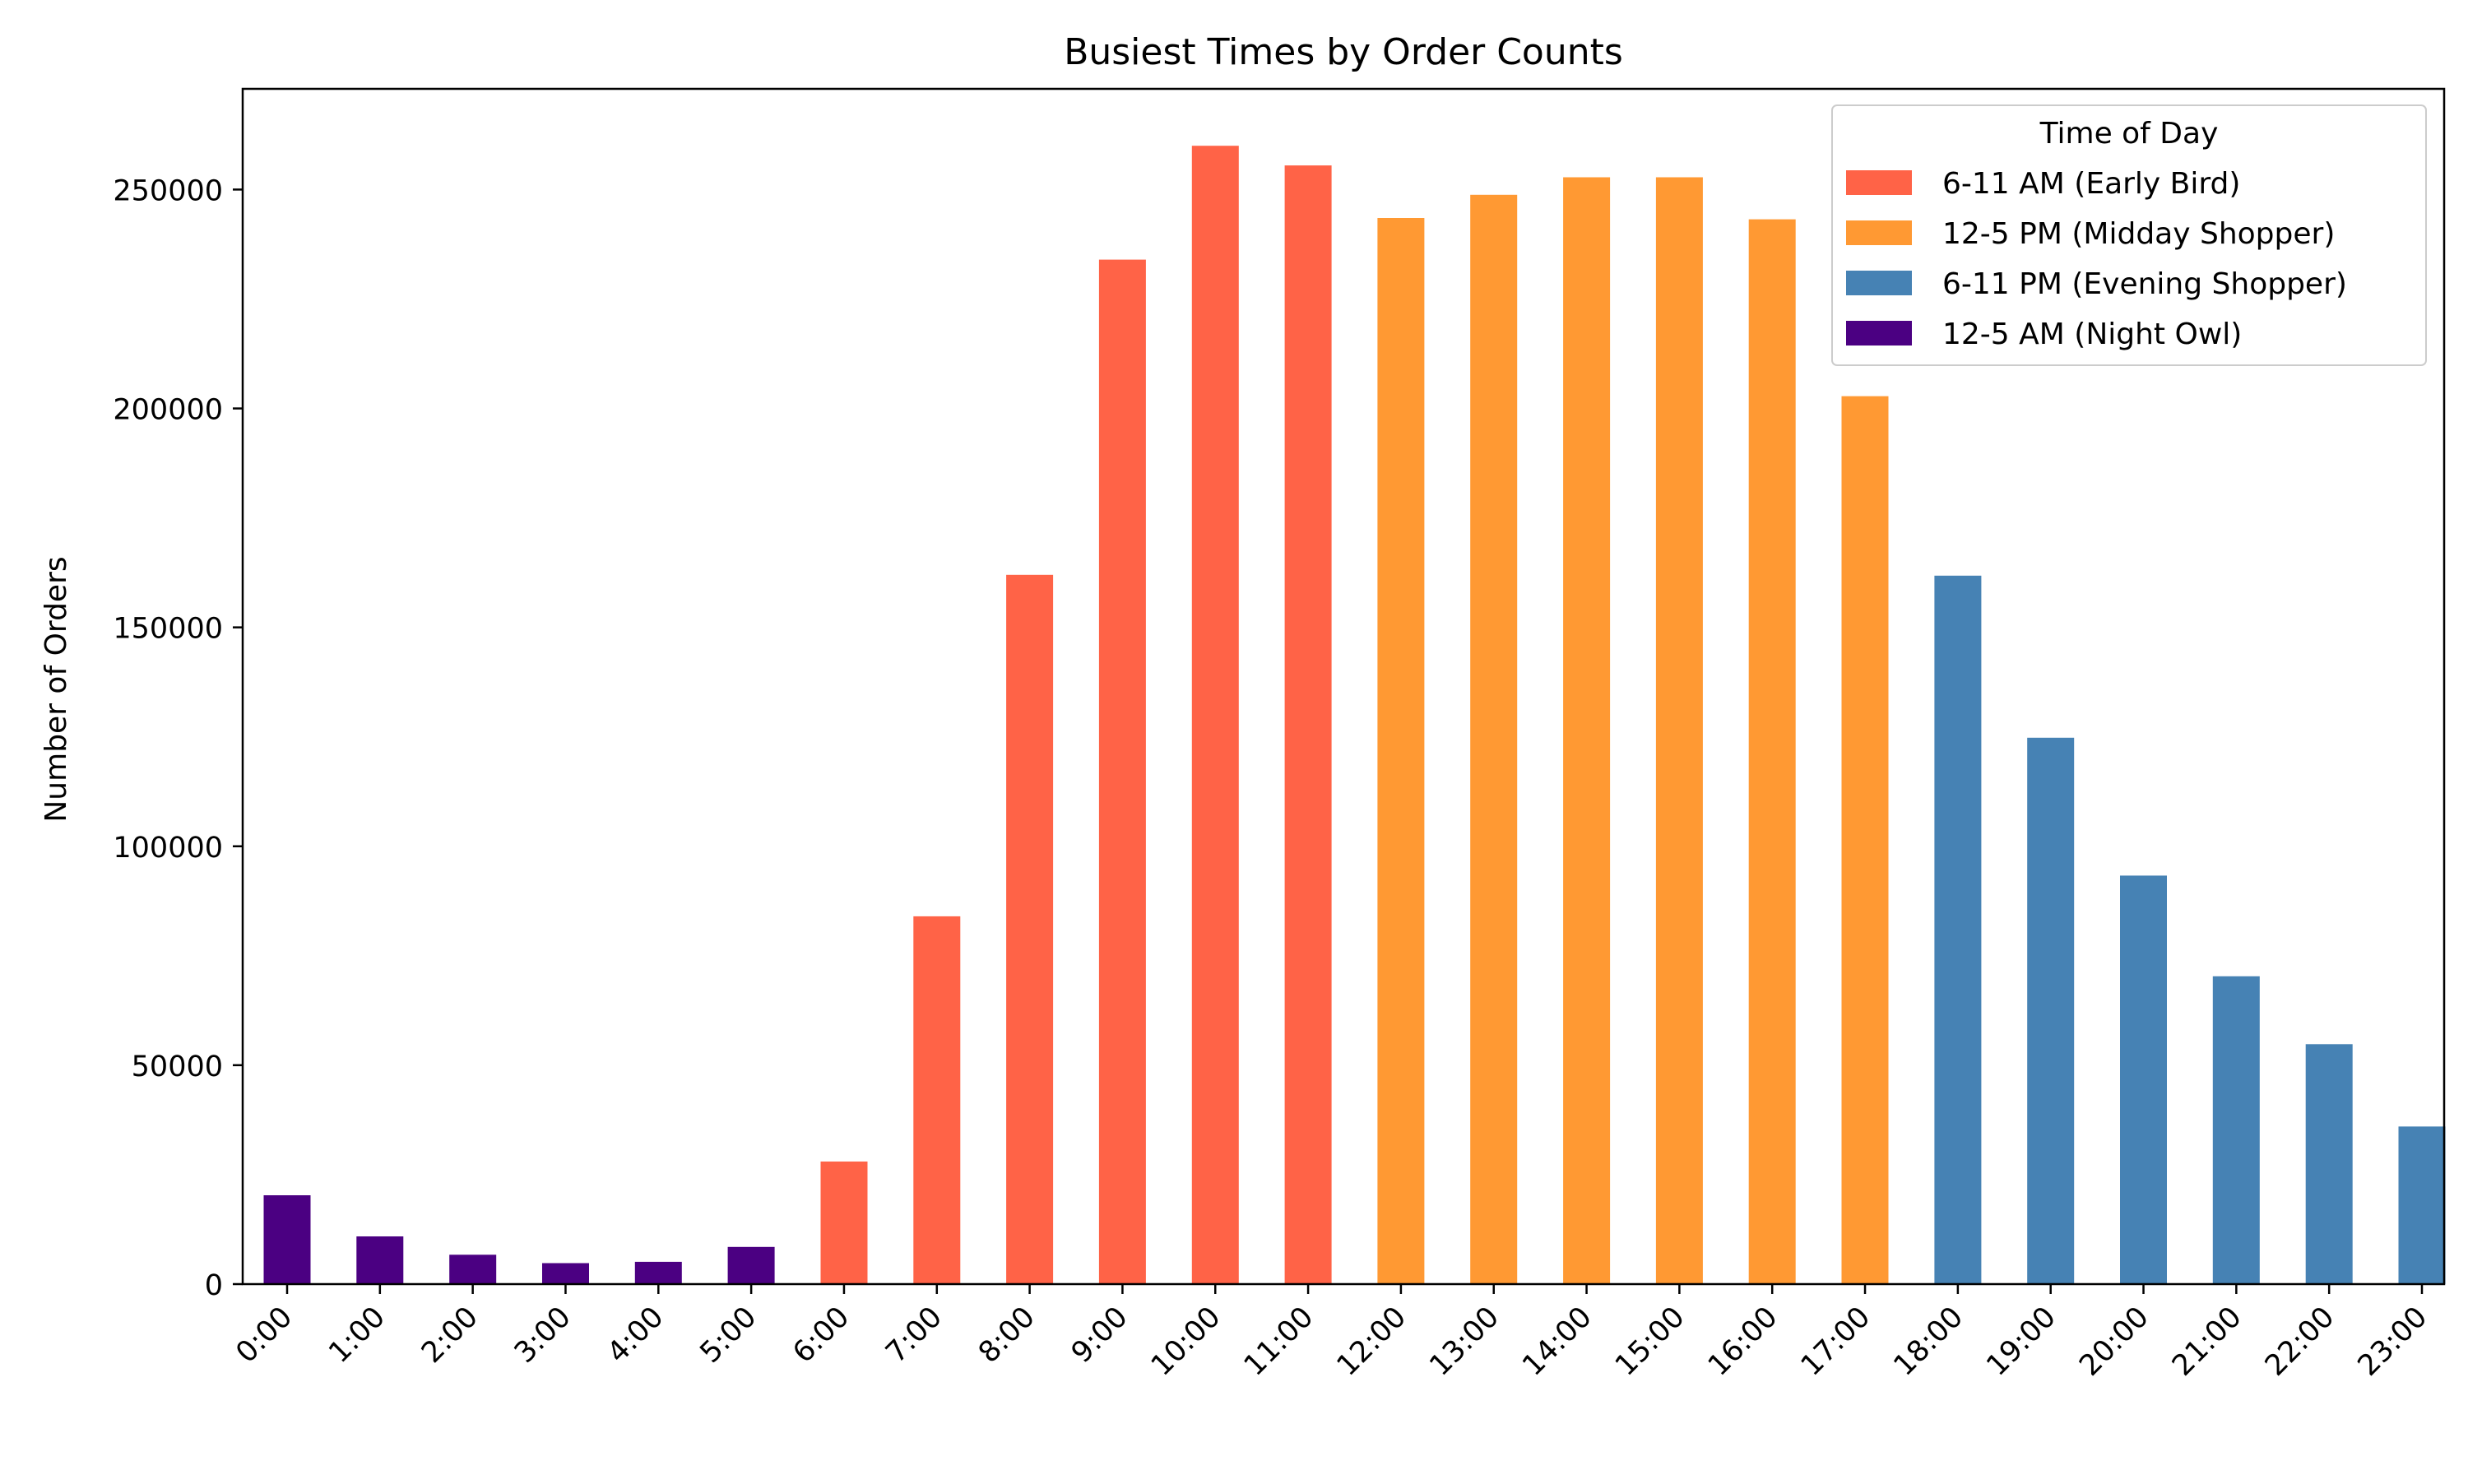  I want to click on y-axis-label: Number of Orders, so click(56, 689).